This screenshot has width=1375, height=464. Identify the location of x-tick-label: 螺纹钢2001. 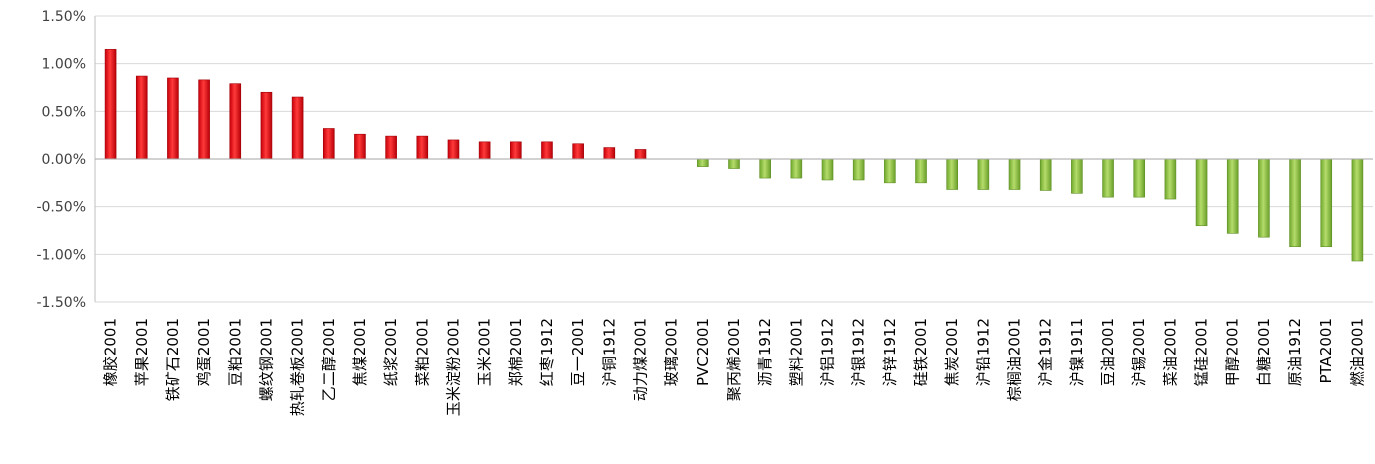
(266, 359).